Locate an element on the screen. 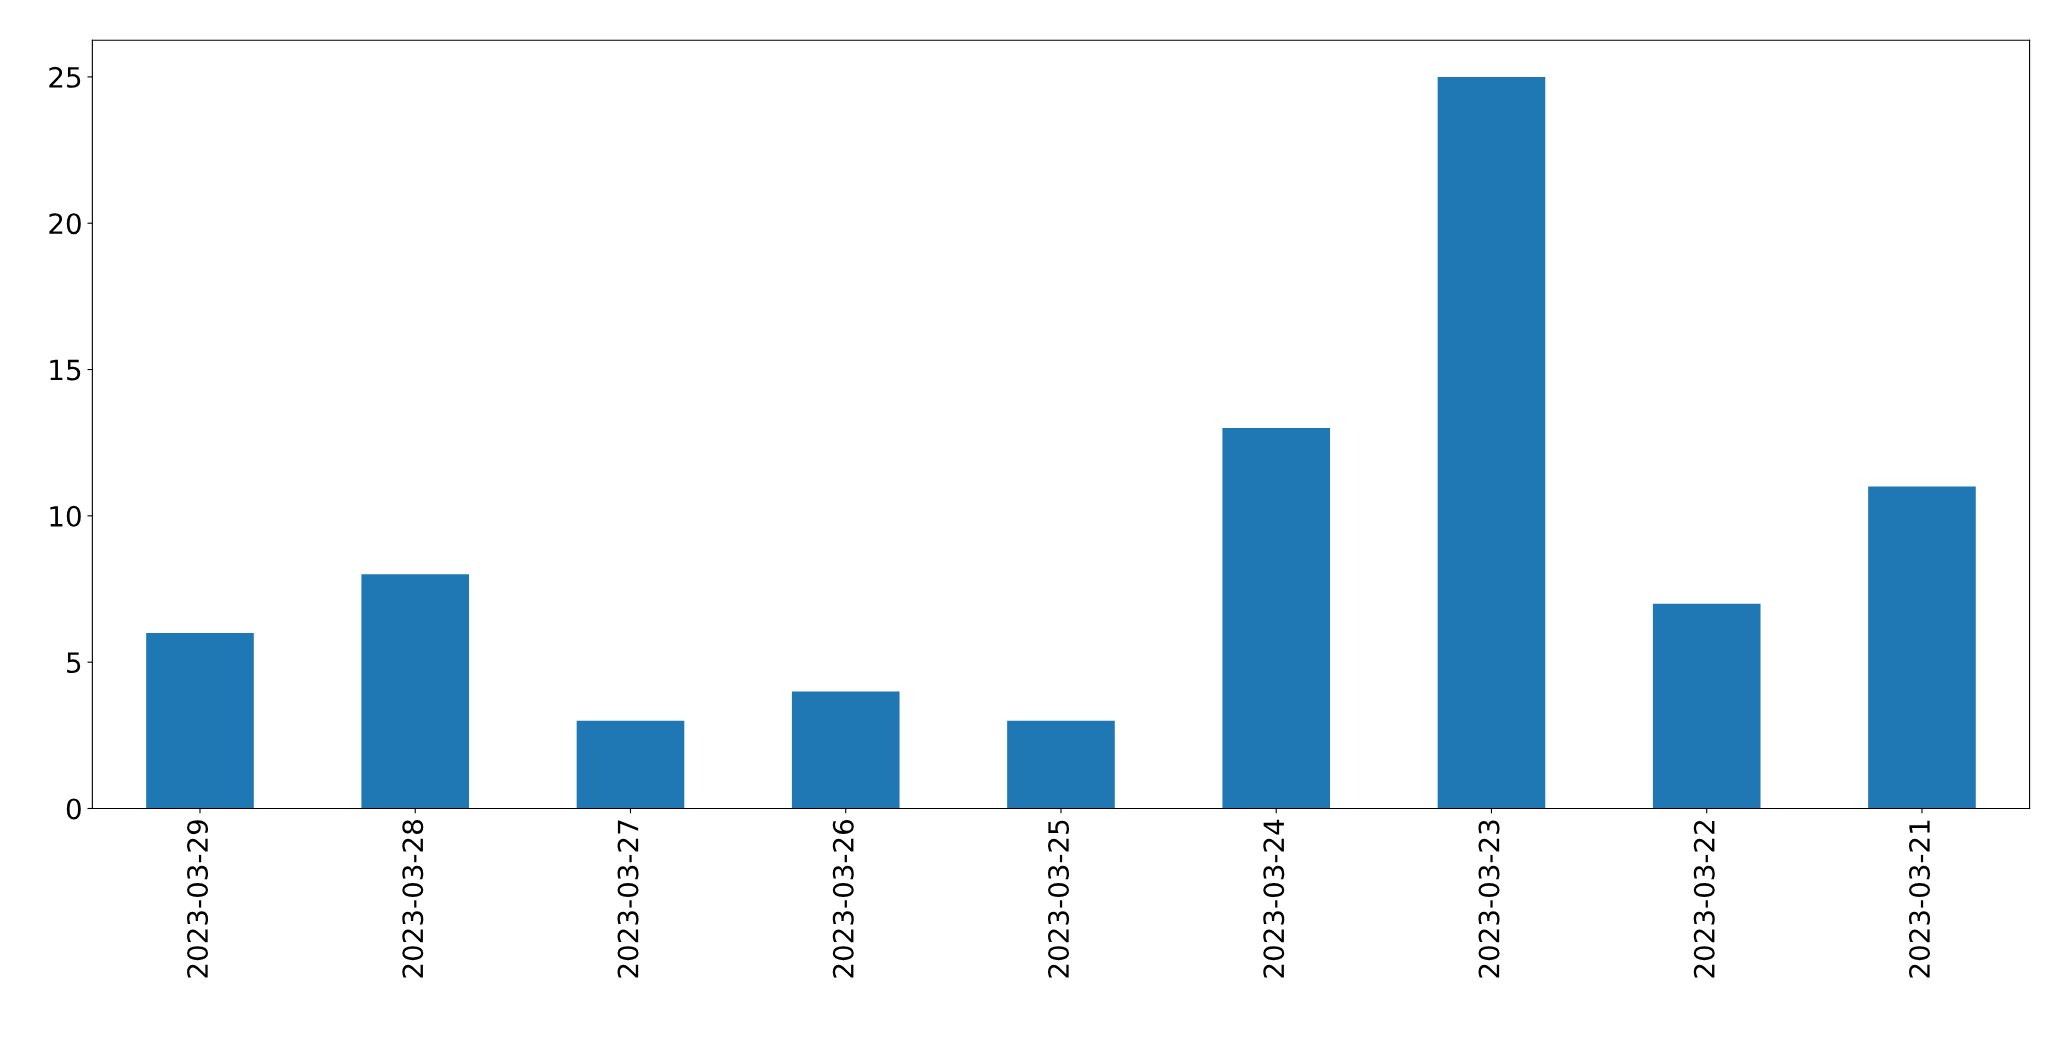 The height and width of the screenshot is (1061, 2071). x-tick-label: 2023-03-26 is located at coordinates (843, 898).